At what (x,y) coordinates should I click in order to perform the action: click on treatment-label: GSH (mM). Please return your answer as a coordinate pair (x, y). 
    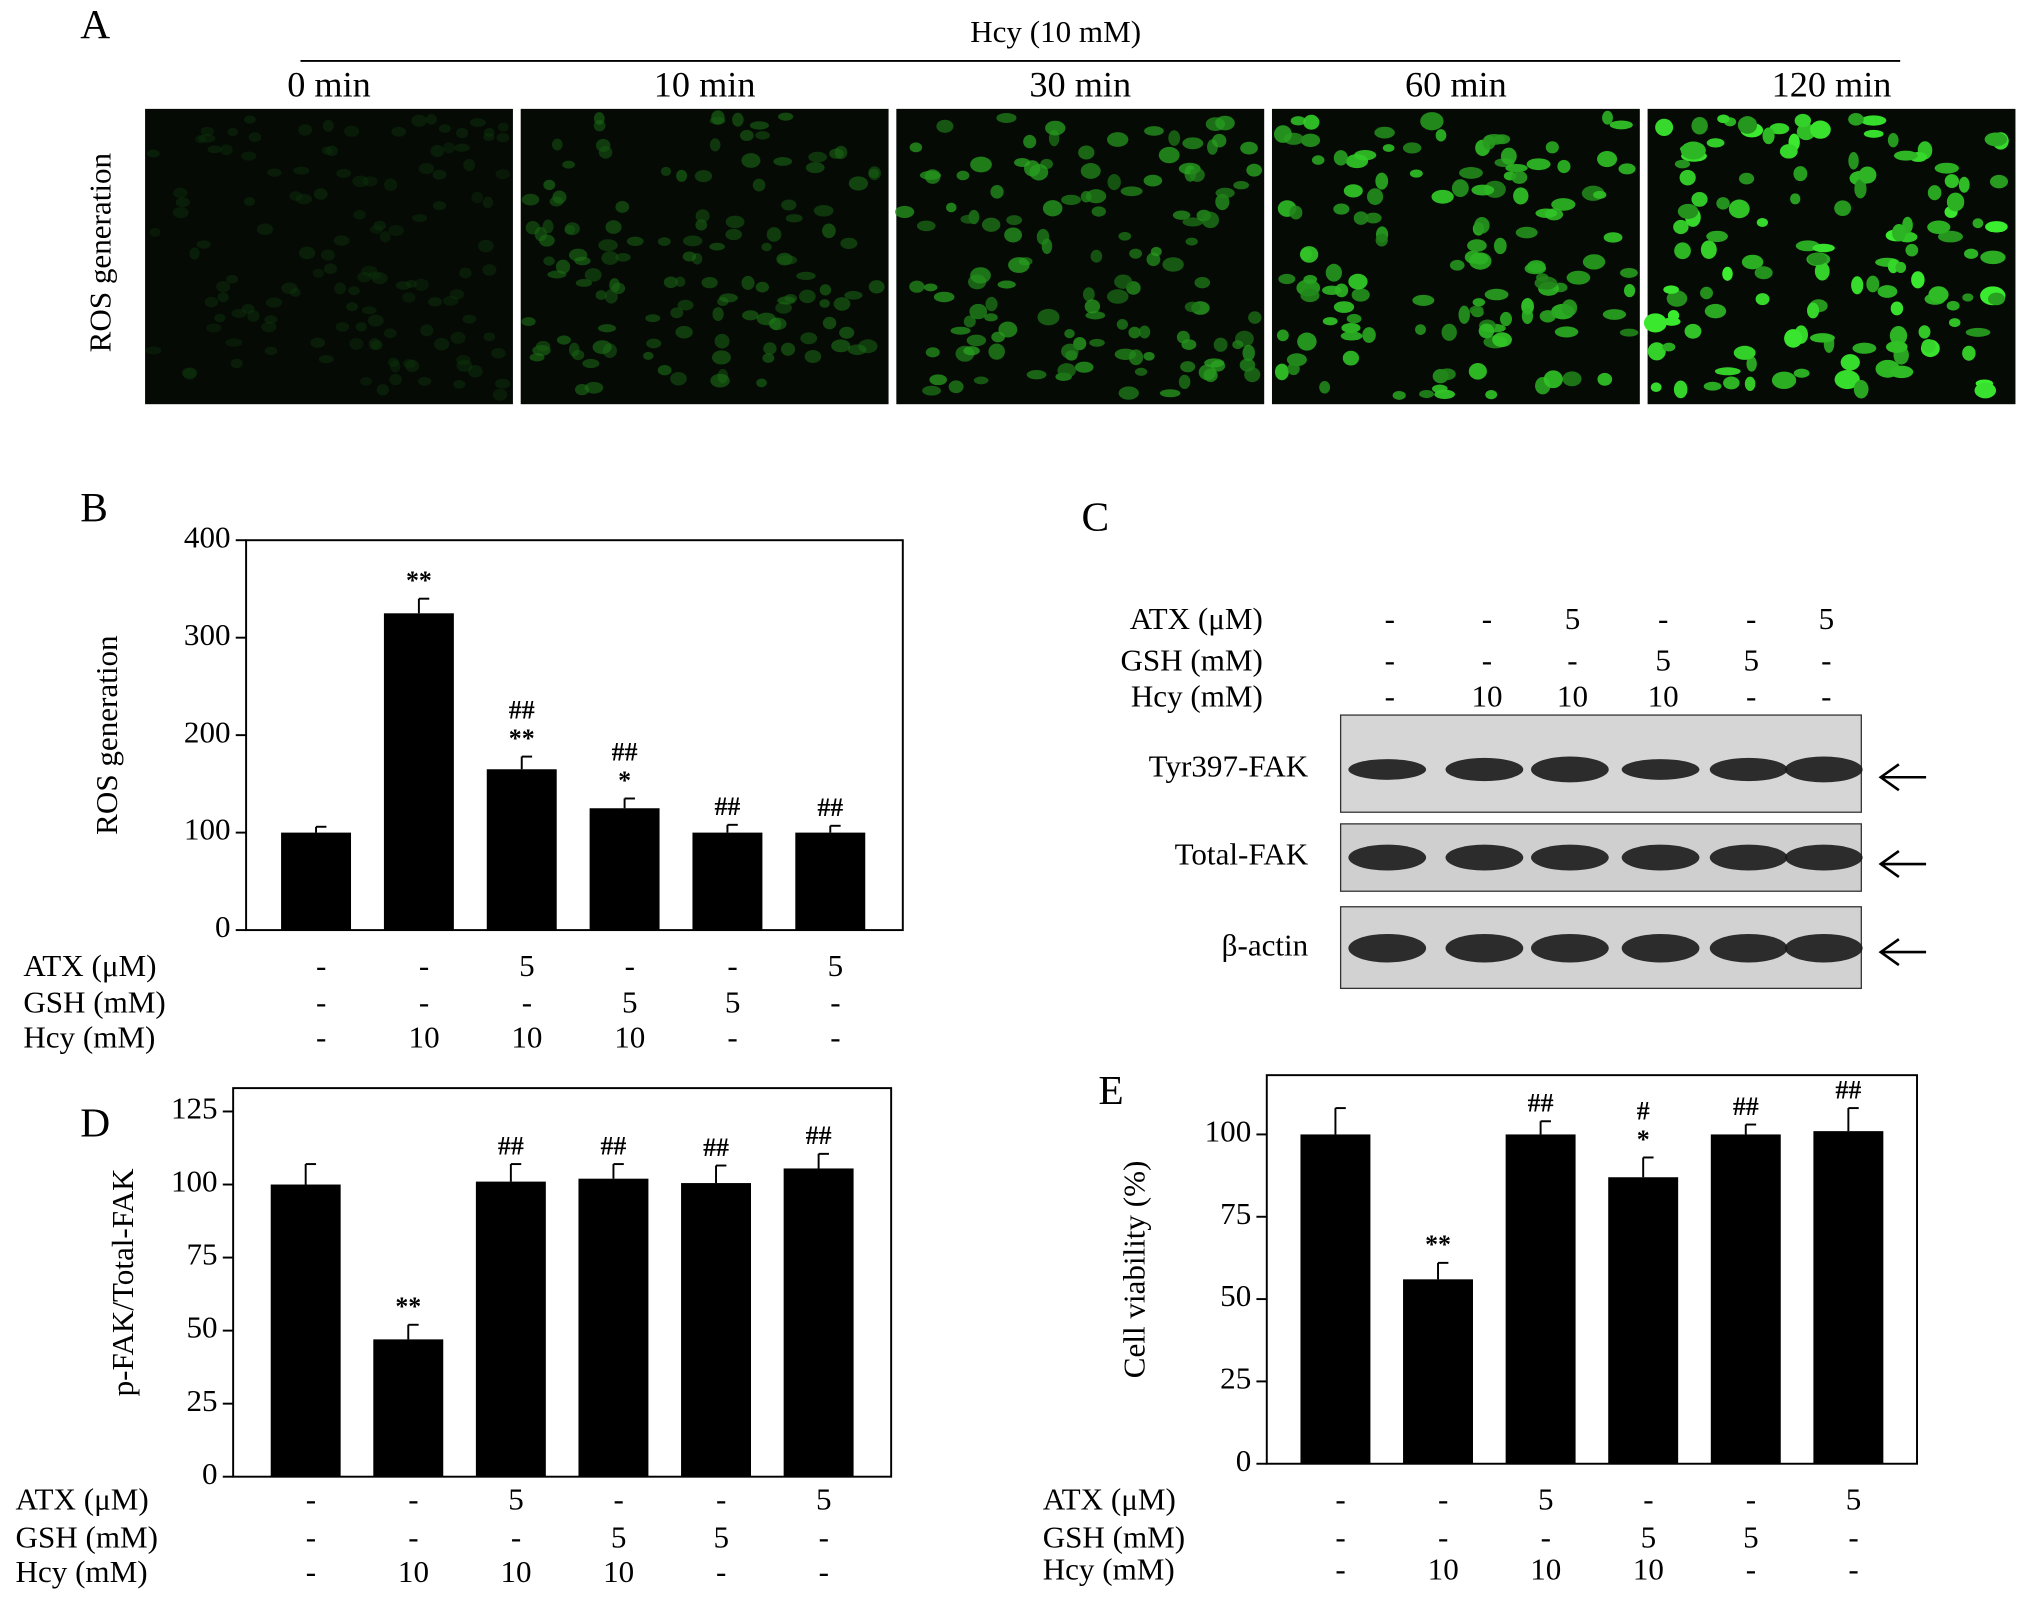
    Looking at the image, I should click on (1114, 1536).